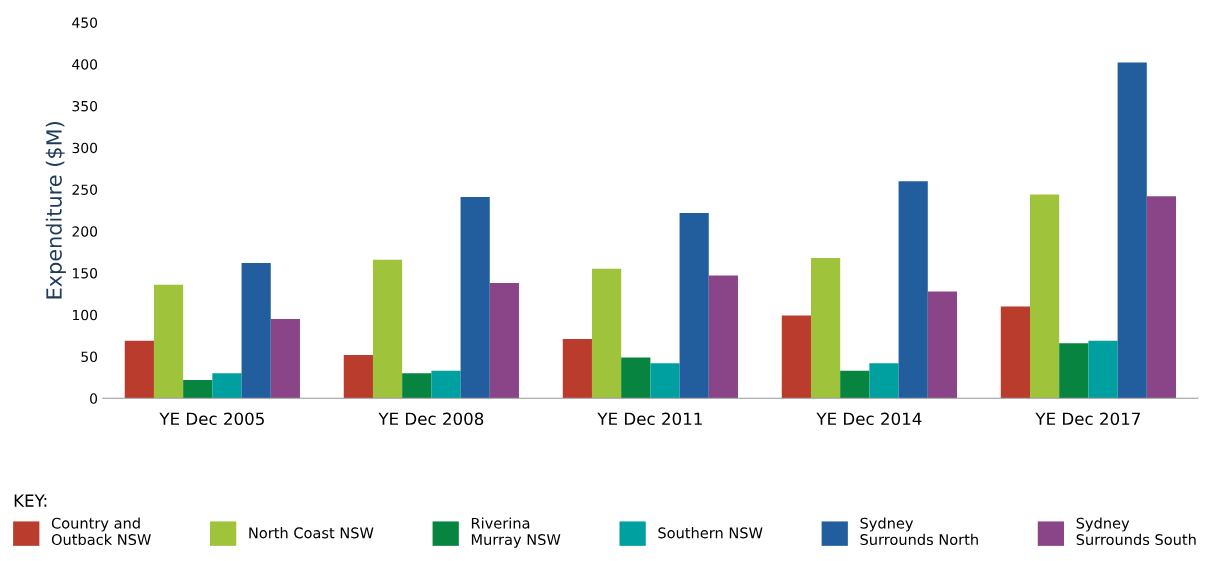 The height and width of the screenshot is (561, 1210). Describe the element at coordinates (85, 189) in the screenshot. I see `y-tick-label: 250` at that location.